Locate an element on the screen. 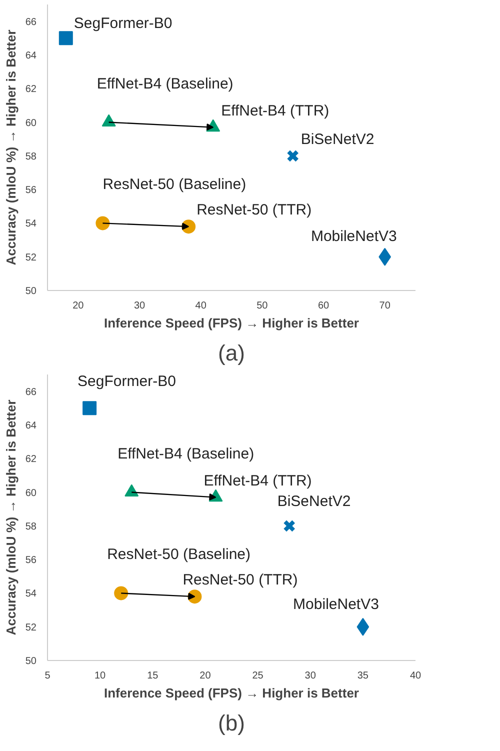 The width and height of the screenshot is (500, 751). x-tick-label: 60 is located at coordinates (324, 306).